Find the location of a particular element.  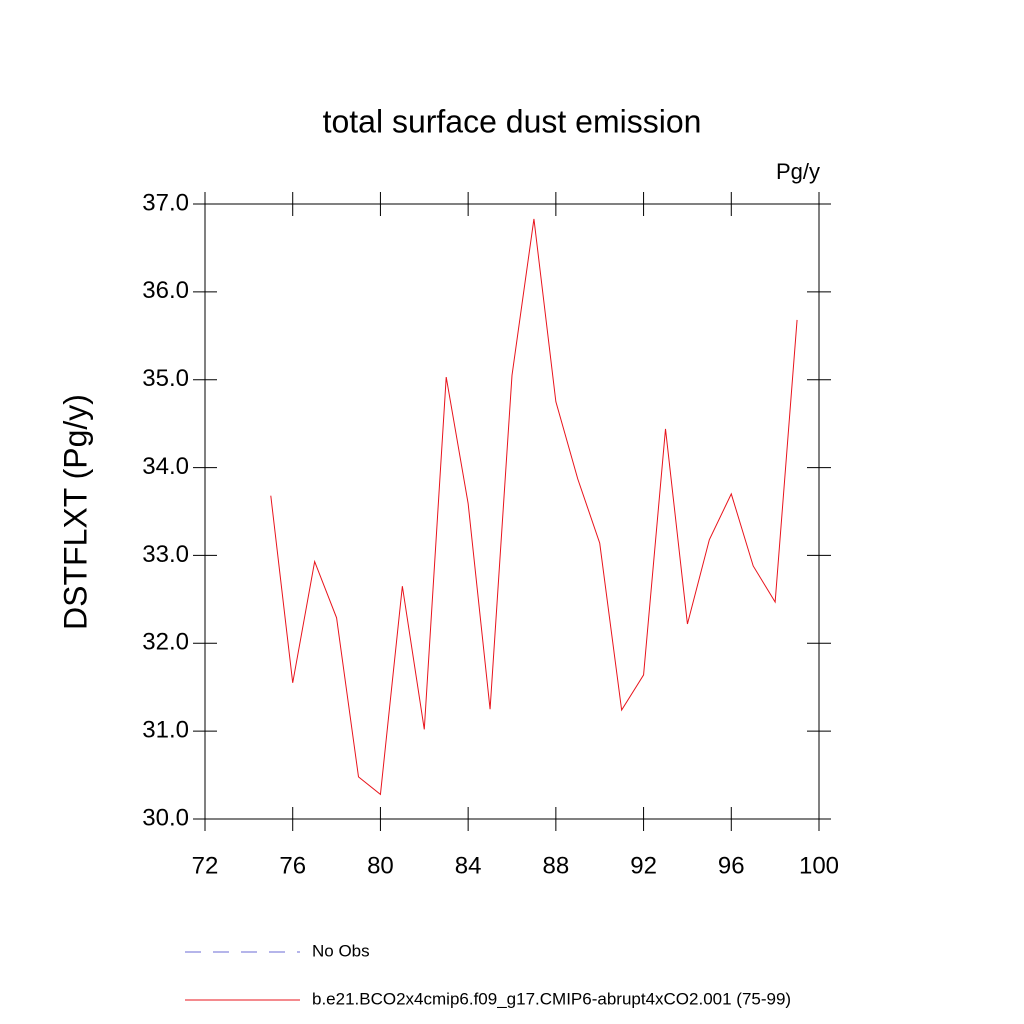

legend-label: No Obs is located at coordinates (341, 950).